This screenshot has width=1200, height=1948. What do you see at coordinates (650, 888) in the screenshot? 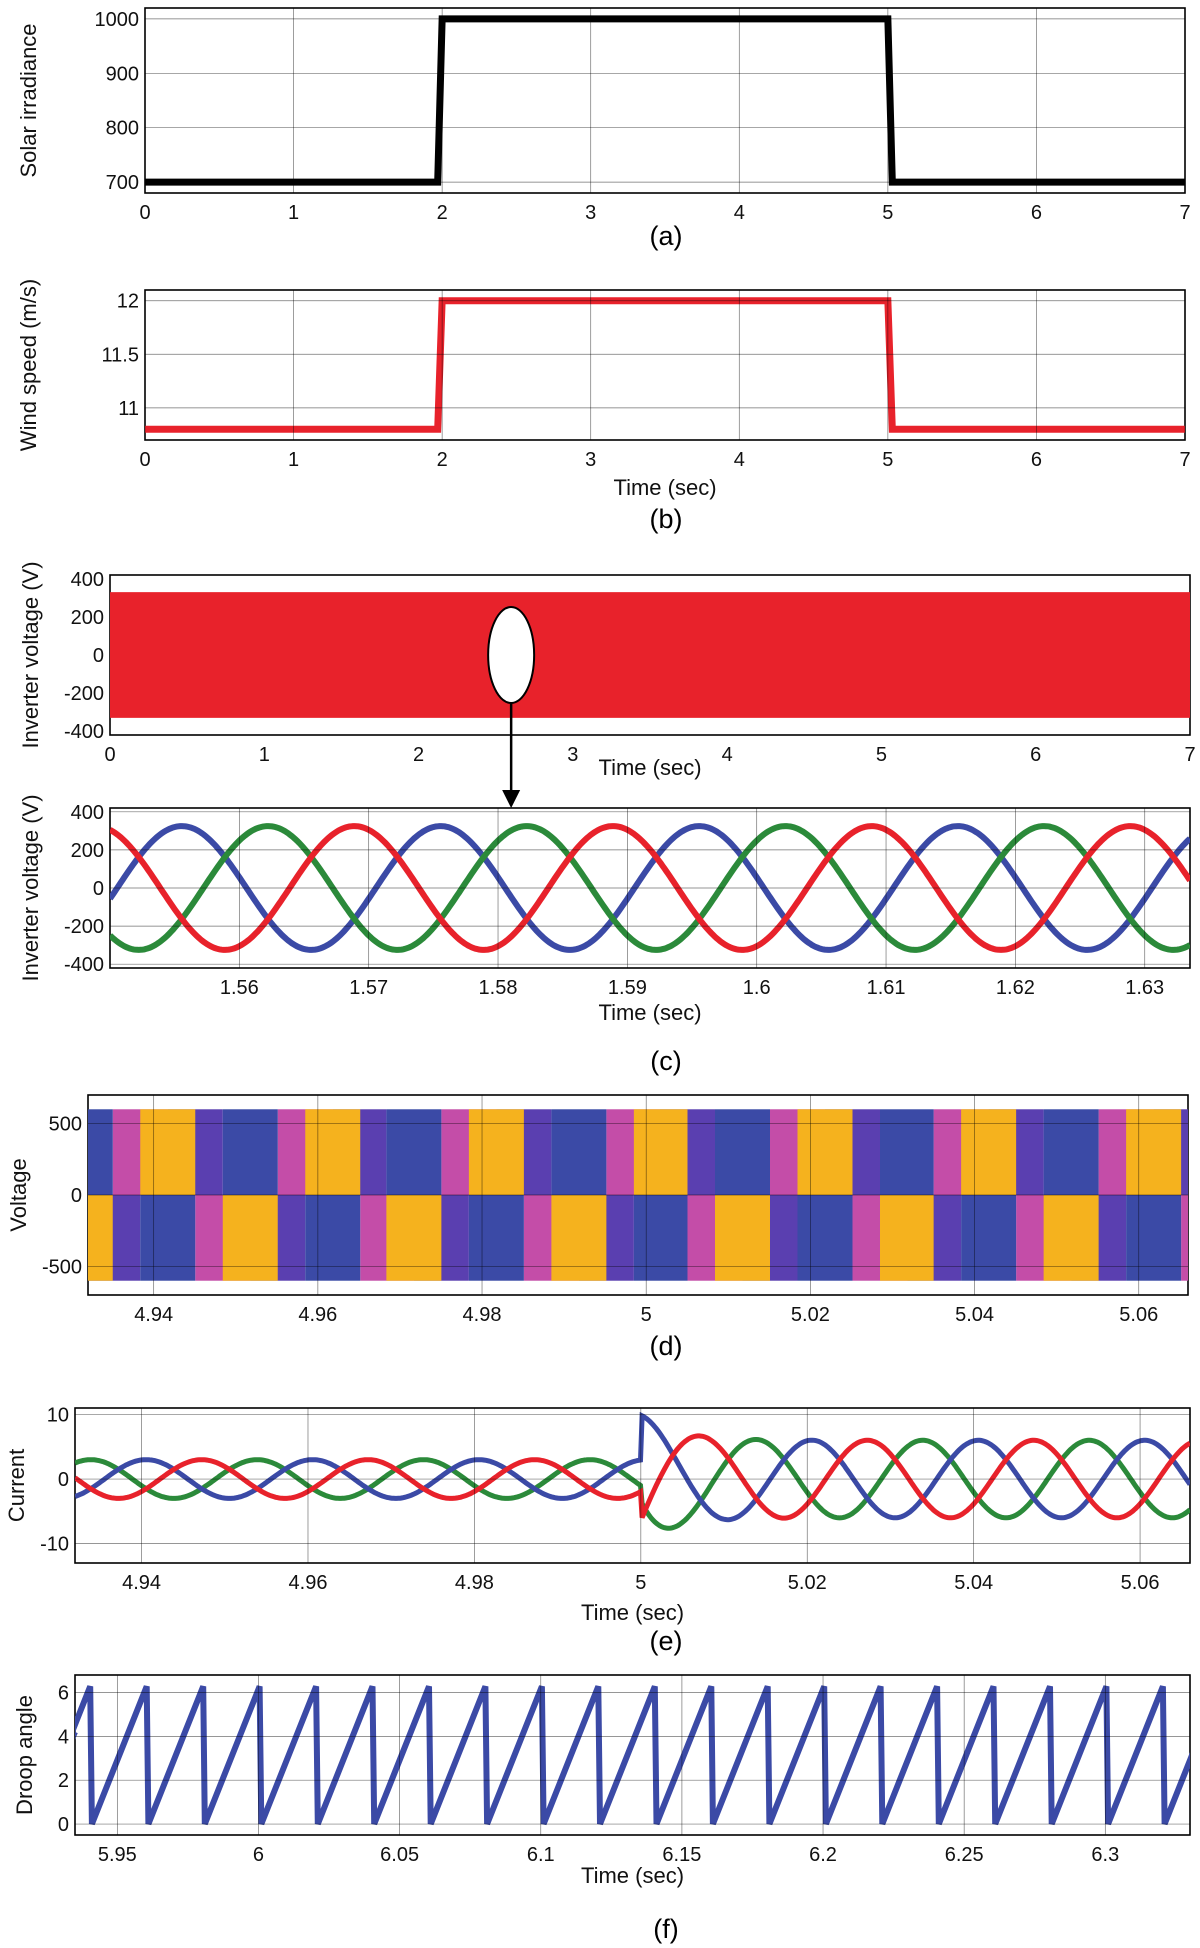
I see `phase-wave` at bounding box center [650, 888].